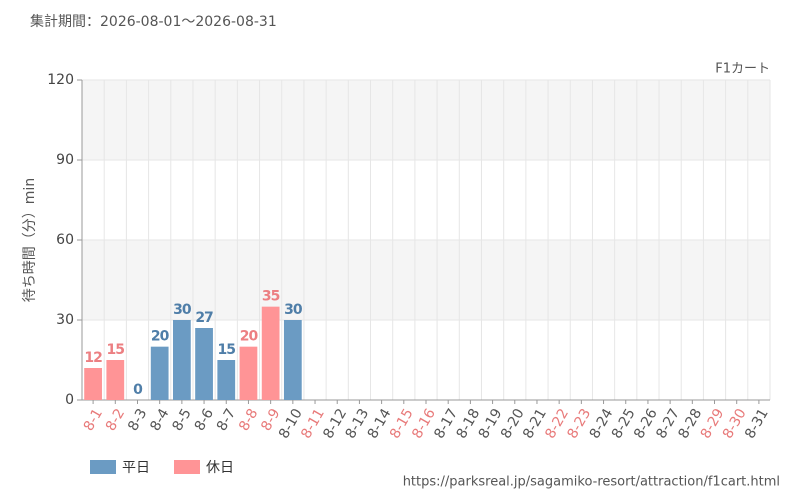  Describe the element at coordinates (271, 297) in the screenshot. I see `data-label: 35` at that location.